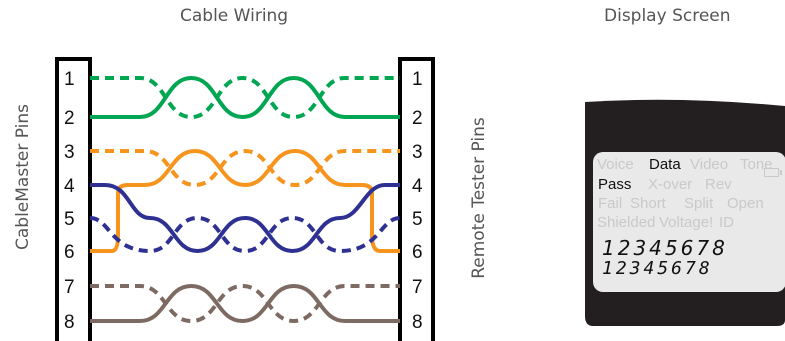 This screenshot has height=341, width=785. What do you see at coordinates (69, 252) in the screenshot?
I see `left-pin-6: 6` at bounding box center [69, 252].